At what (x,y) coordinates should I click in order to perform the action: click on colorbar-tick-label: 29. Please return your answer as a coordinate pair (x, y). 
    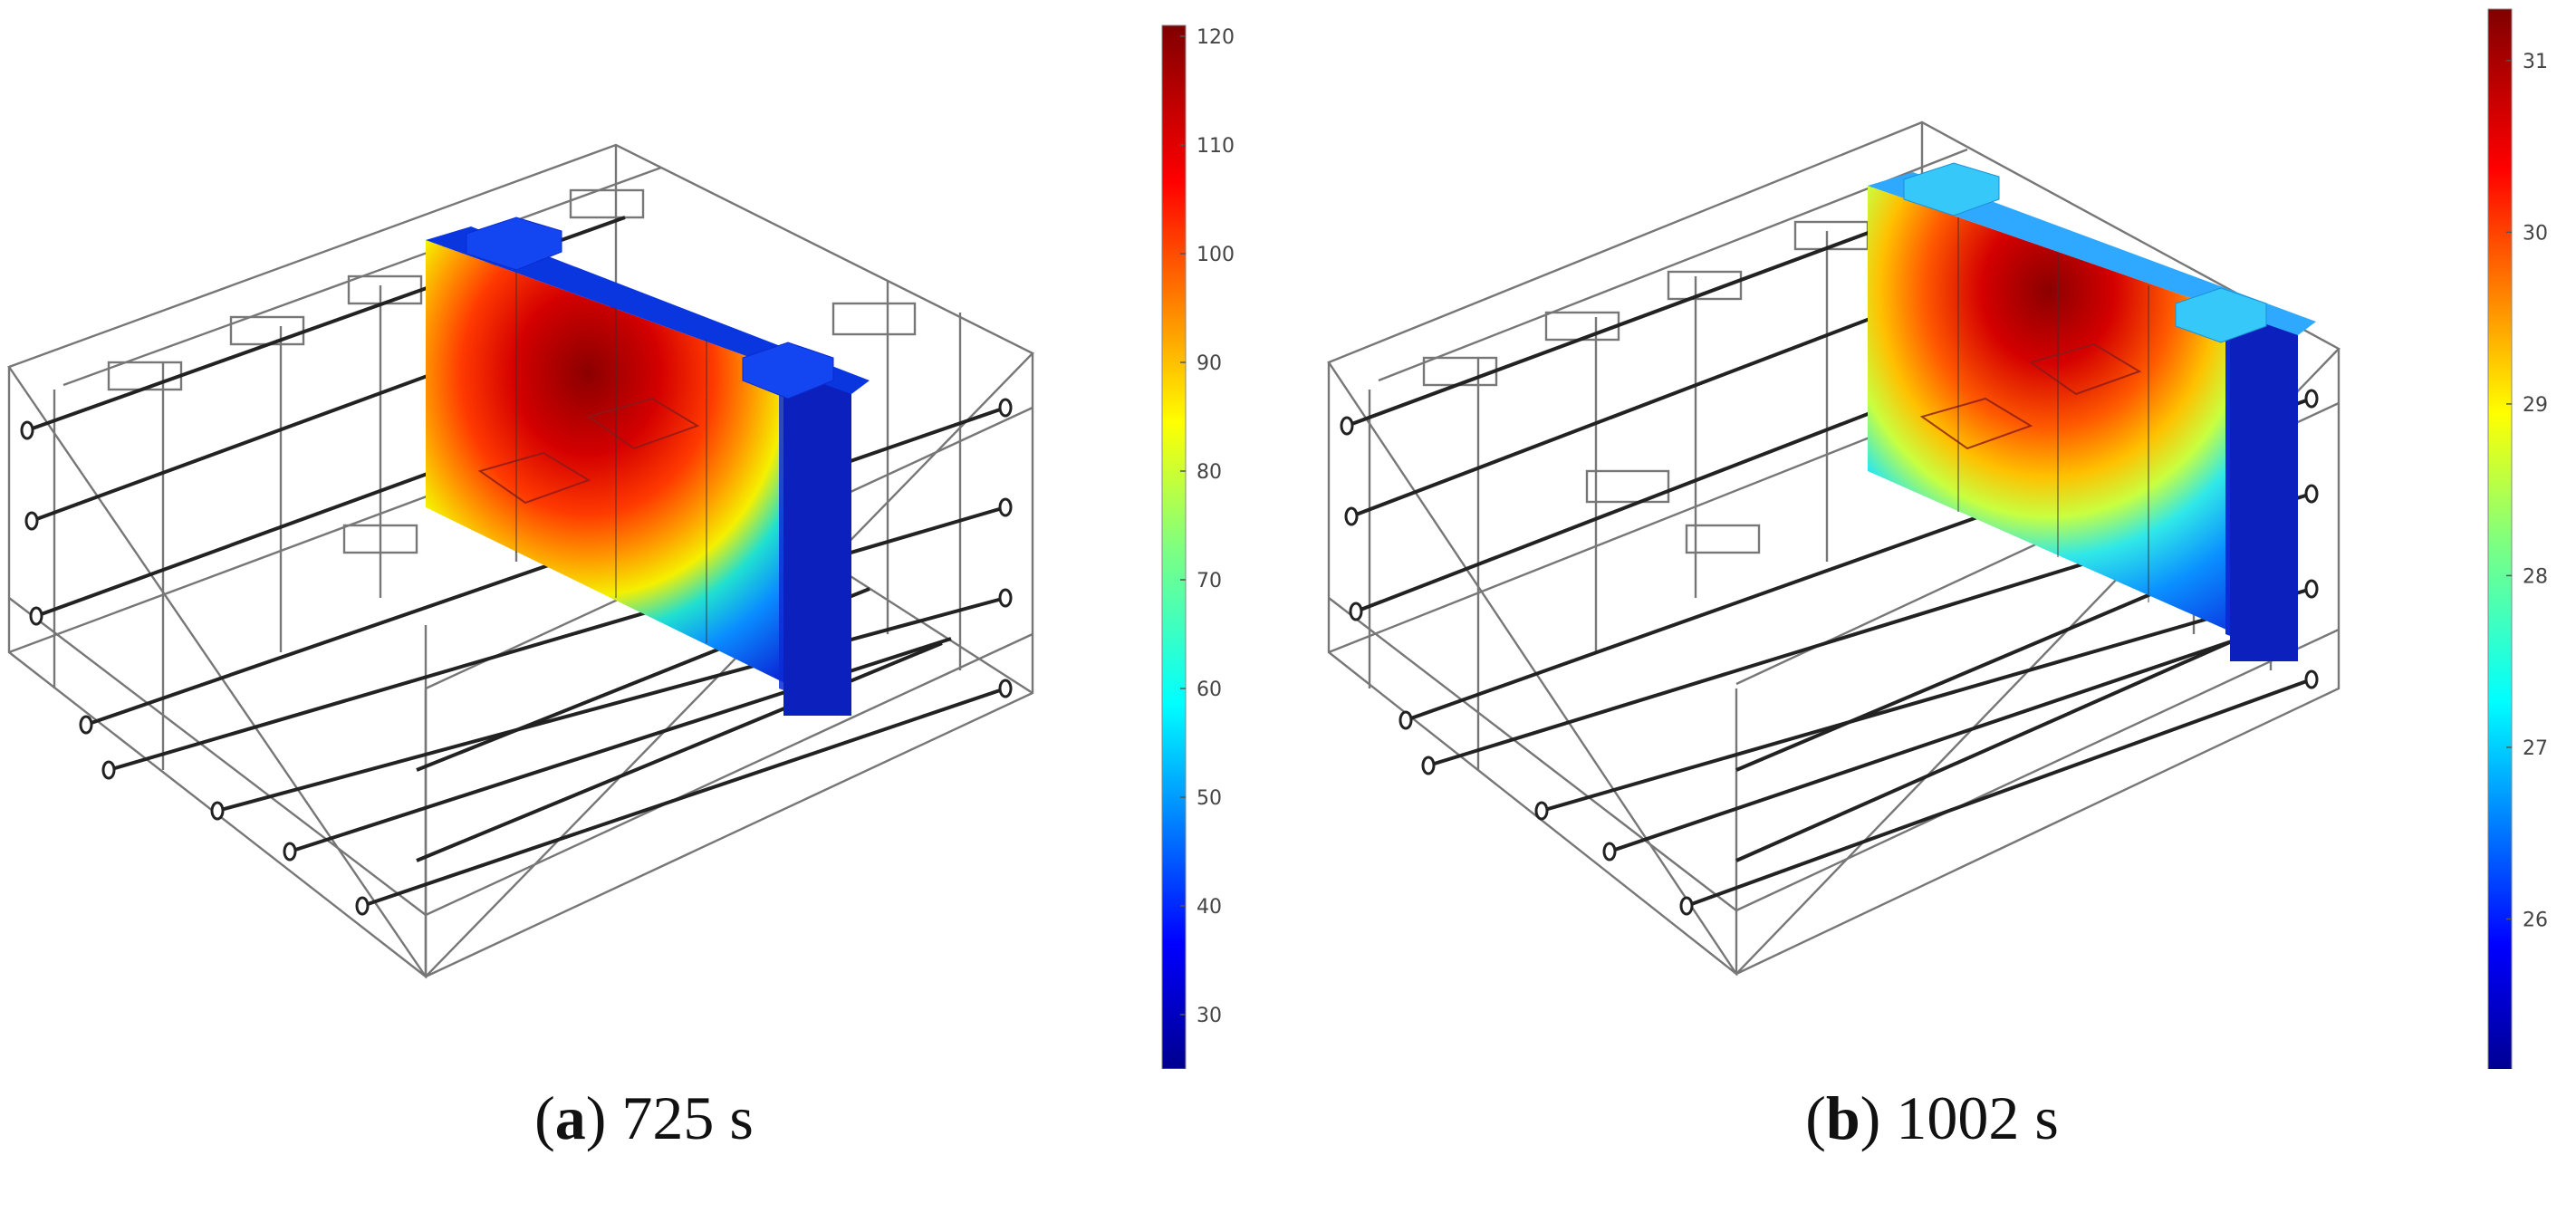
    Looking at the image, I should click on (2535, 405).